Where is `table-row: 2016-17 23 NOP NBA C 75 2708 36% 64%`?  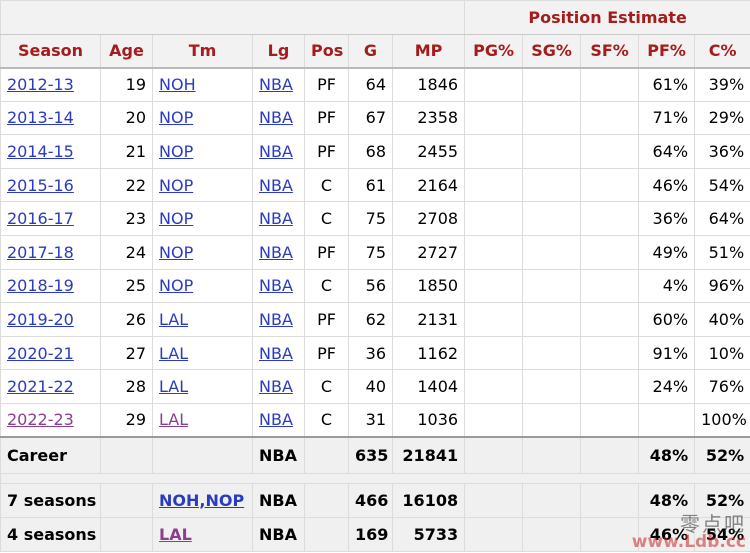
table-row: 2016-17 23 NOP NBA C 75 2708 36% 64% is located at coordinates (375, 218).